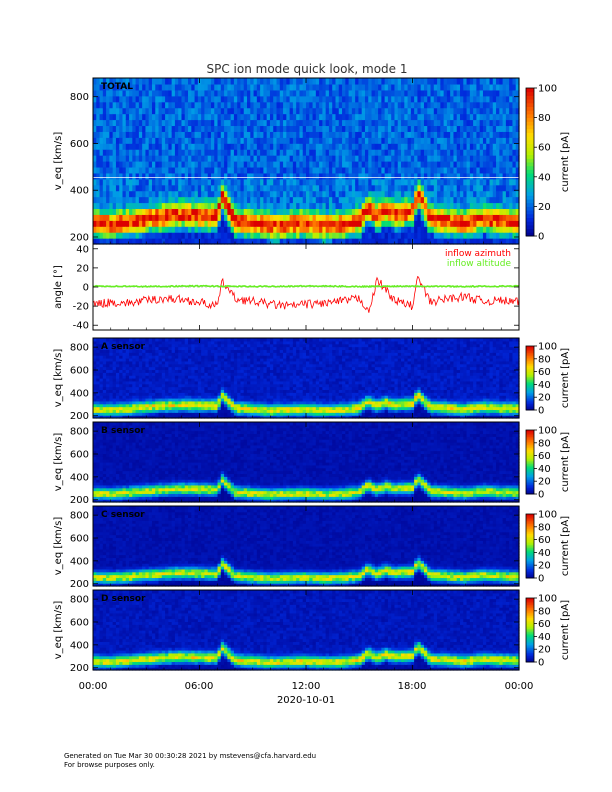 This screenshot has width=612, height=792. Describe the element at coordinates (307, 69) in the screenshot. I see `figure-title: SPC ion mode quick look, mode 1` at that location.